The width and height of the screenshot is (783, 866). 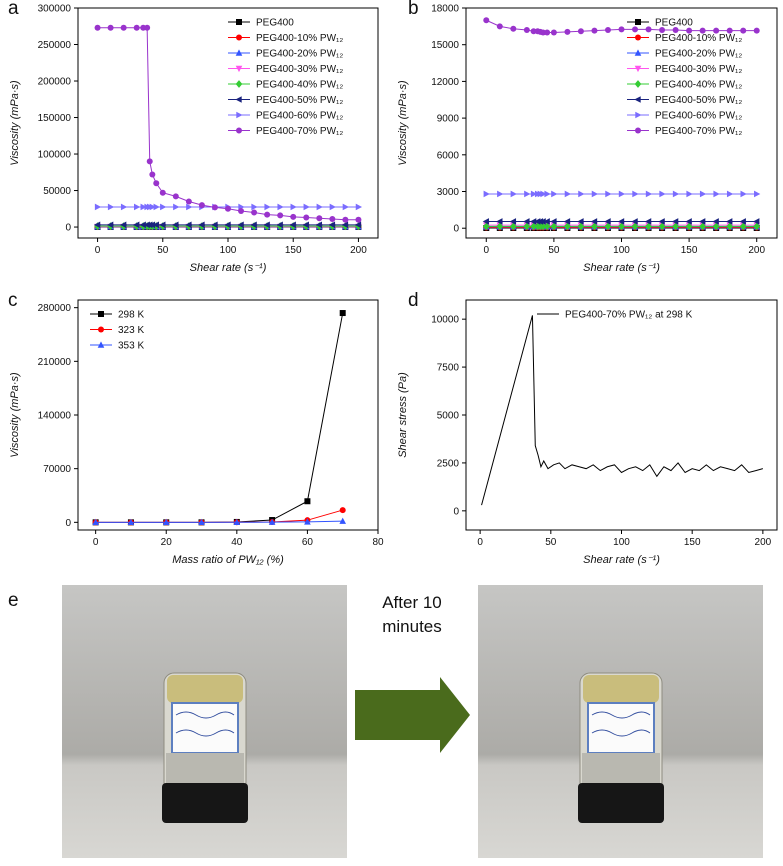 What do you see at coordinates (620, 721) in the screenshot?
I see `photo-after` at bounding box center [620, 721].